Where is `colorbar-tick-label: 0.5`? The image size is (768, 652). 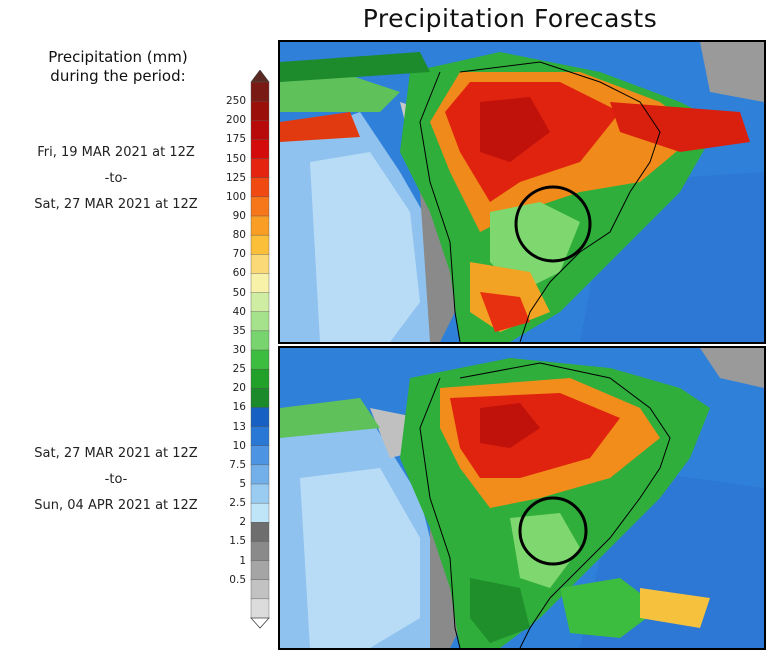
colorbar-tick-label: 0.5 is located at coordinates (237, 579).